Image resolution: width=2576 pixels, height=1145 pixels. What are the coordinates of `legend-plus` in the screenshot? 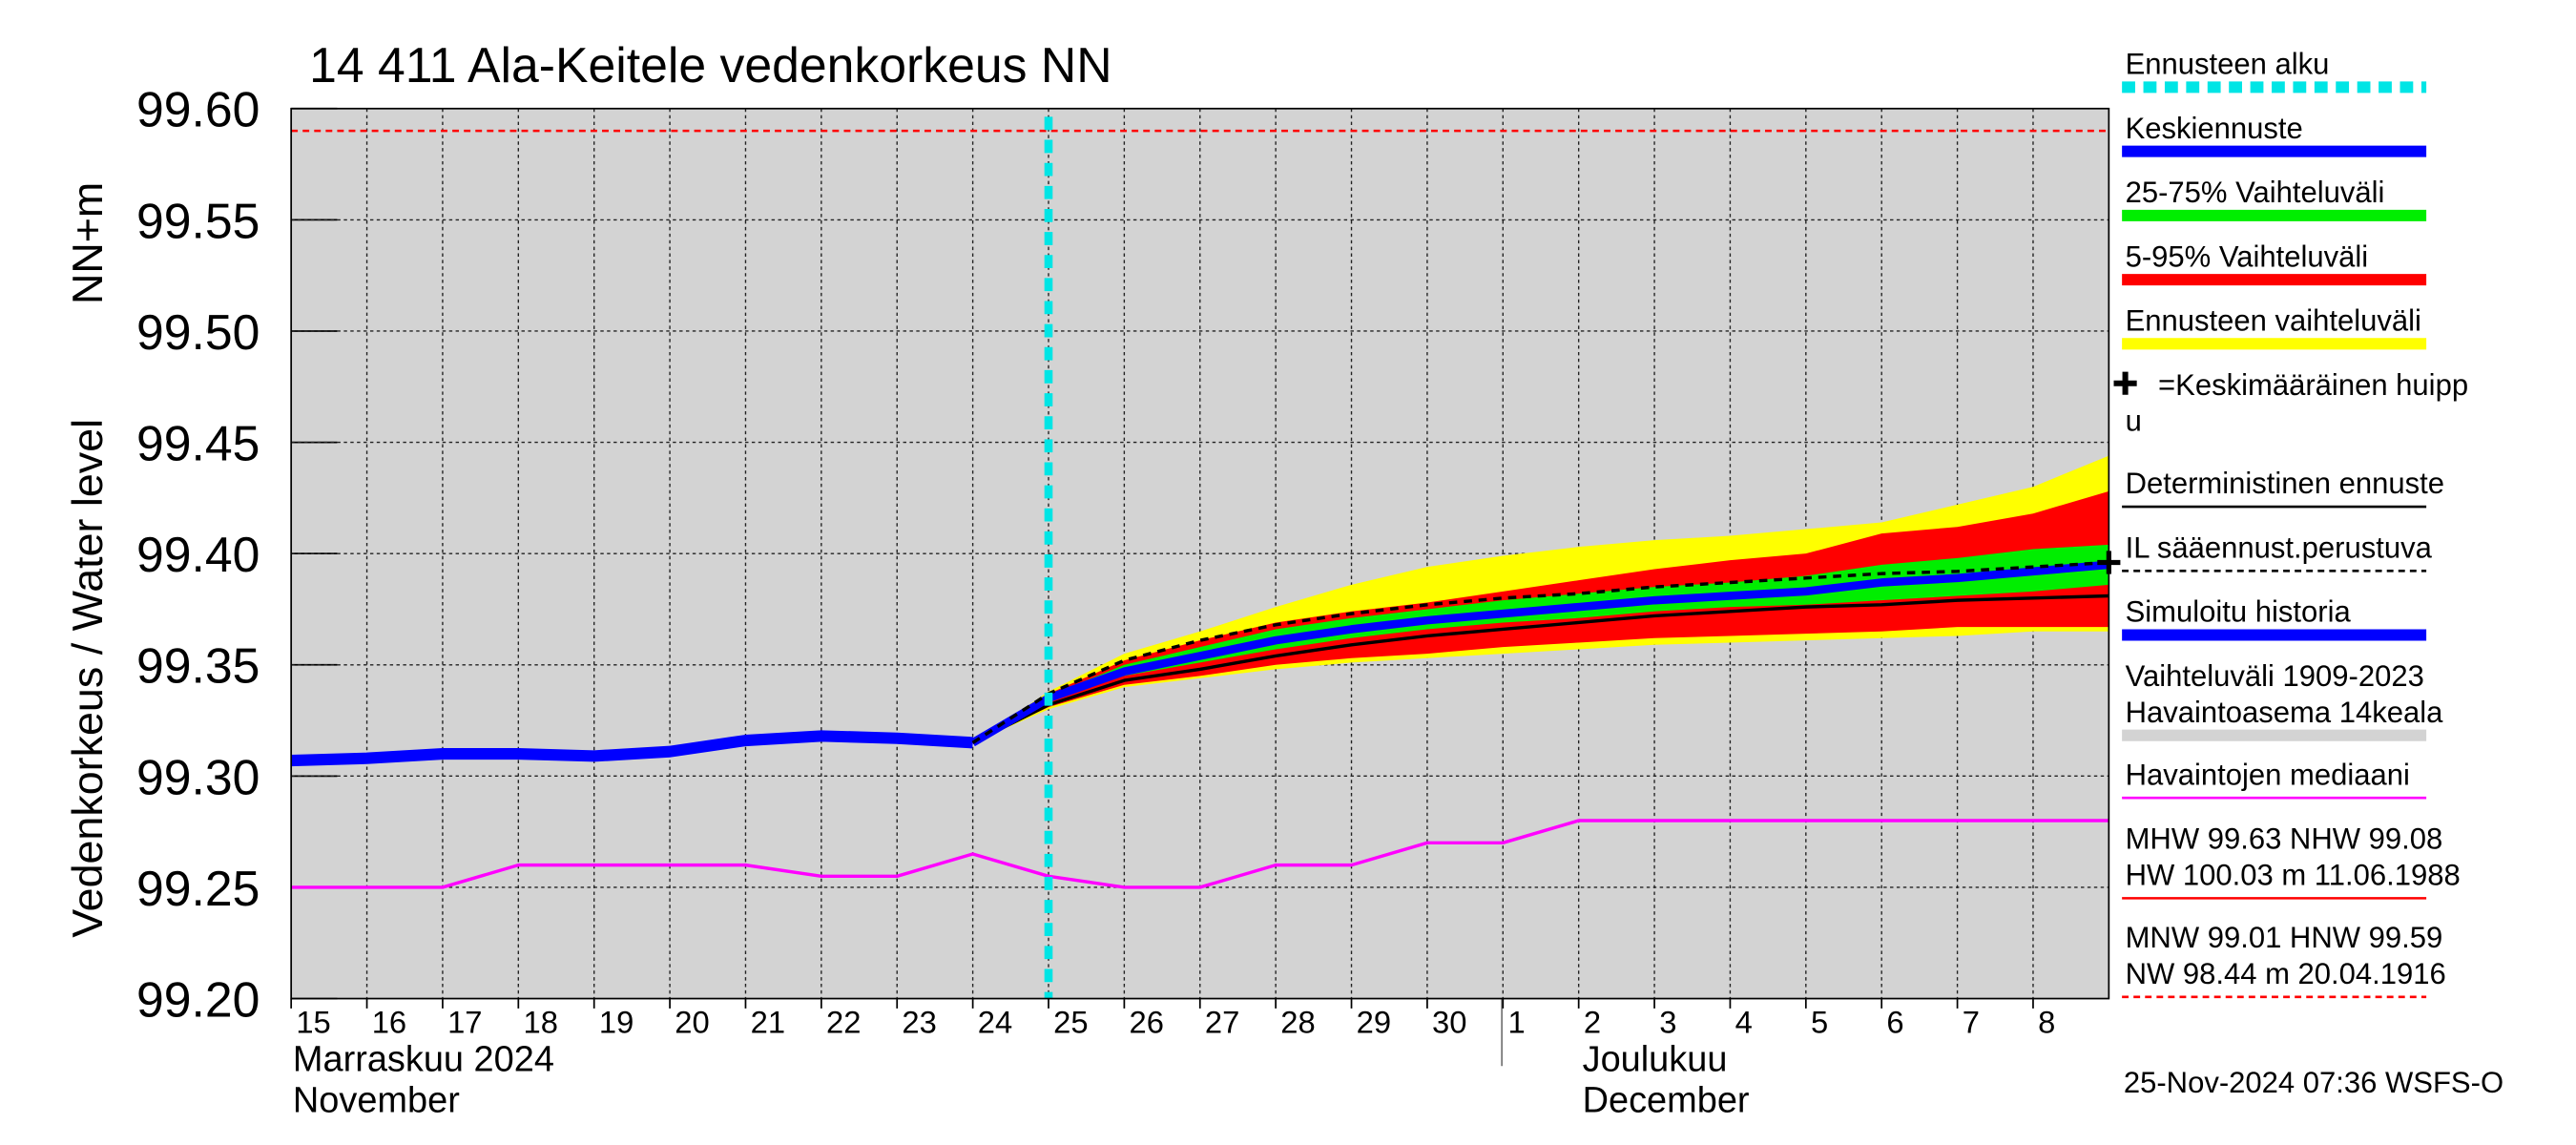 It's located at (2125, 383).